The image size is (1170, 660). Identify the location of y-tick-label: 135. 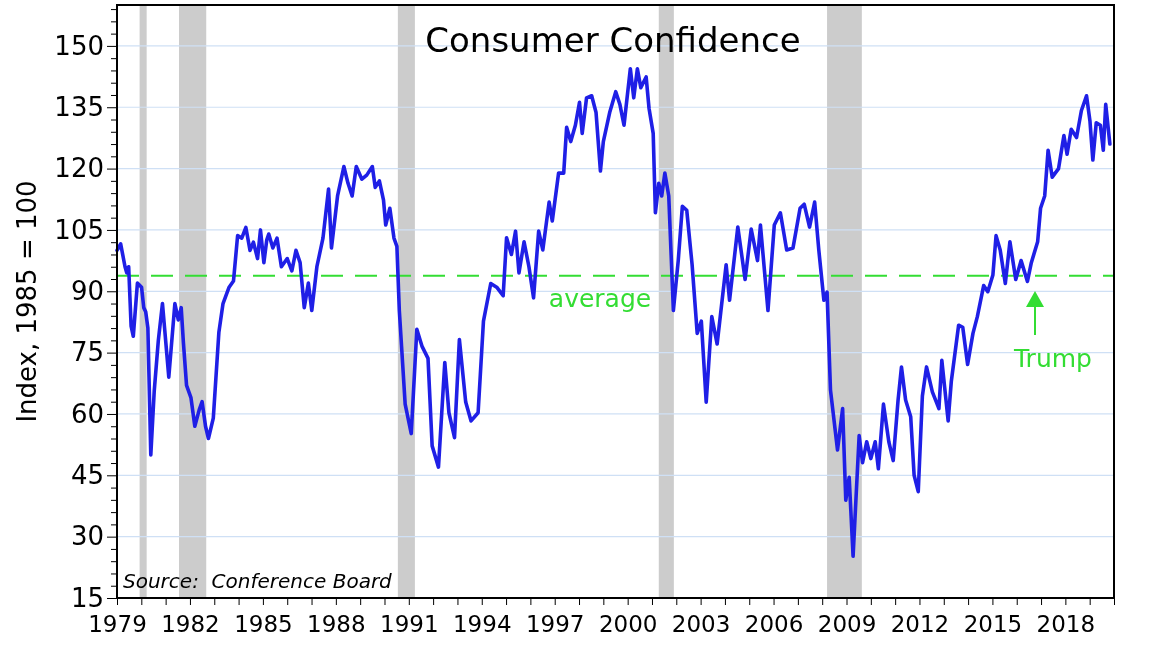
(79, 107).